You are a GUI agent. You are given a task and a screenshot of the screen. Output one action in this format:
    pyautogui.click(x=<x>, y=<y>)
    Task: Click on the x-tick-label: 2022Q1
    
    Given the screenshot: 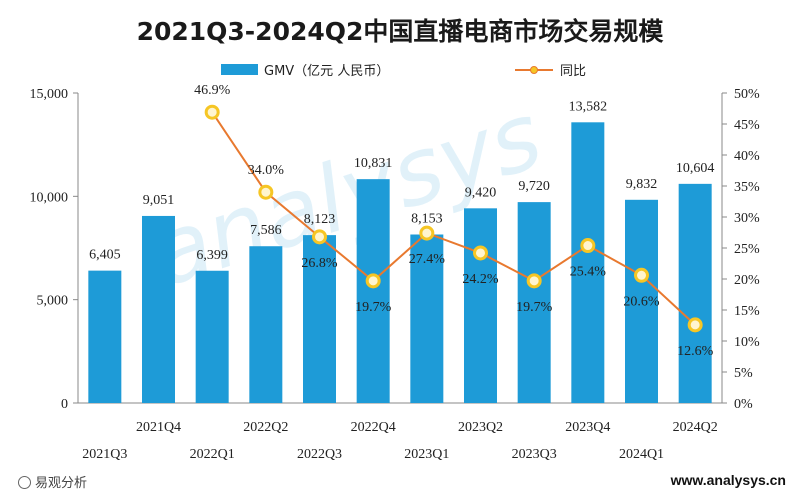 What is the action you would take?
    pyautogui.click(x=212, y=454)
    